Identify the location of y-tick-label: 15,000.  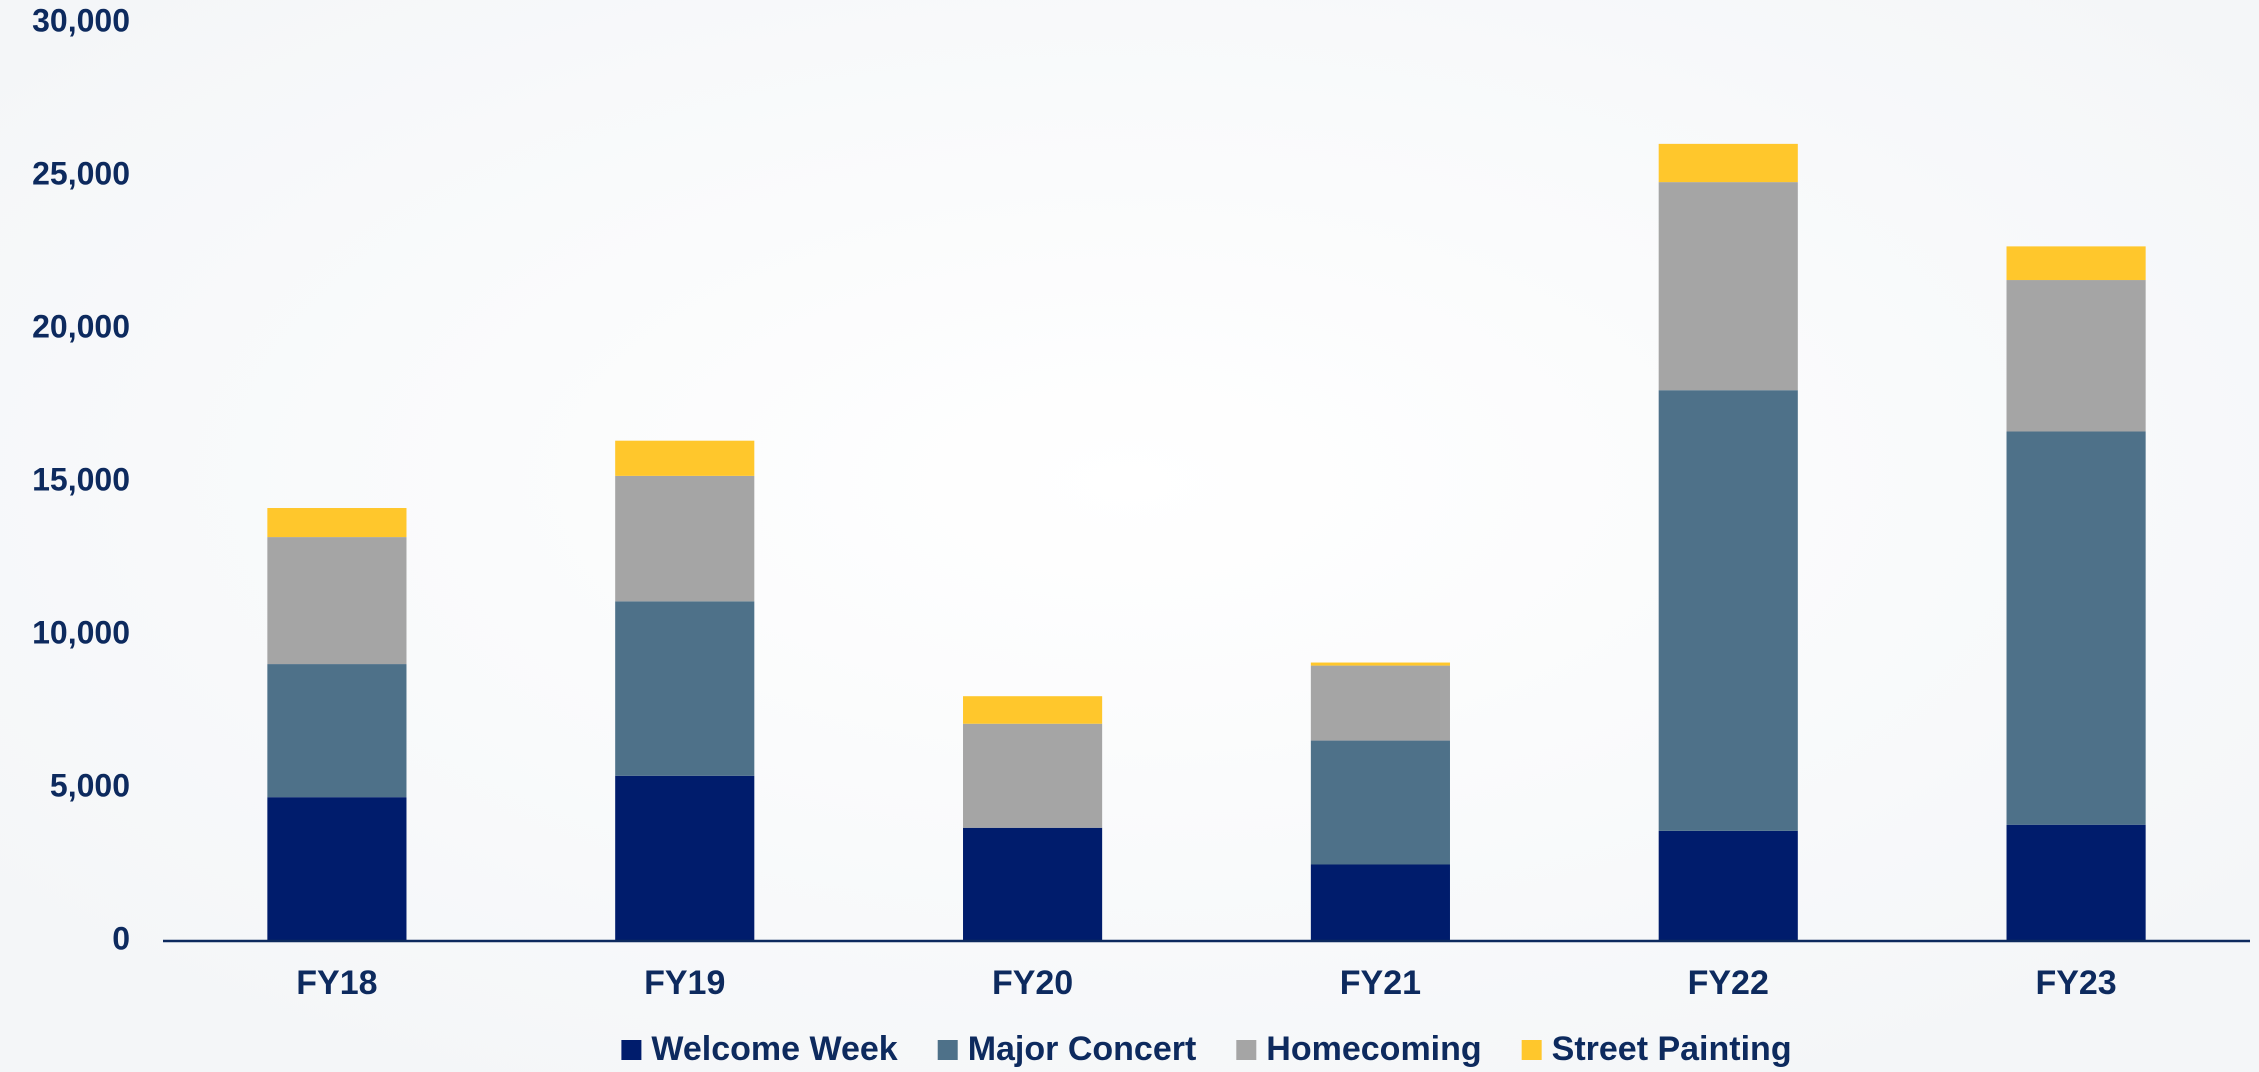
(81, 479).